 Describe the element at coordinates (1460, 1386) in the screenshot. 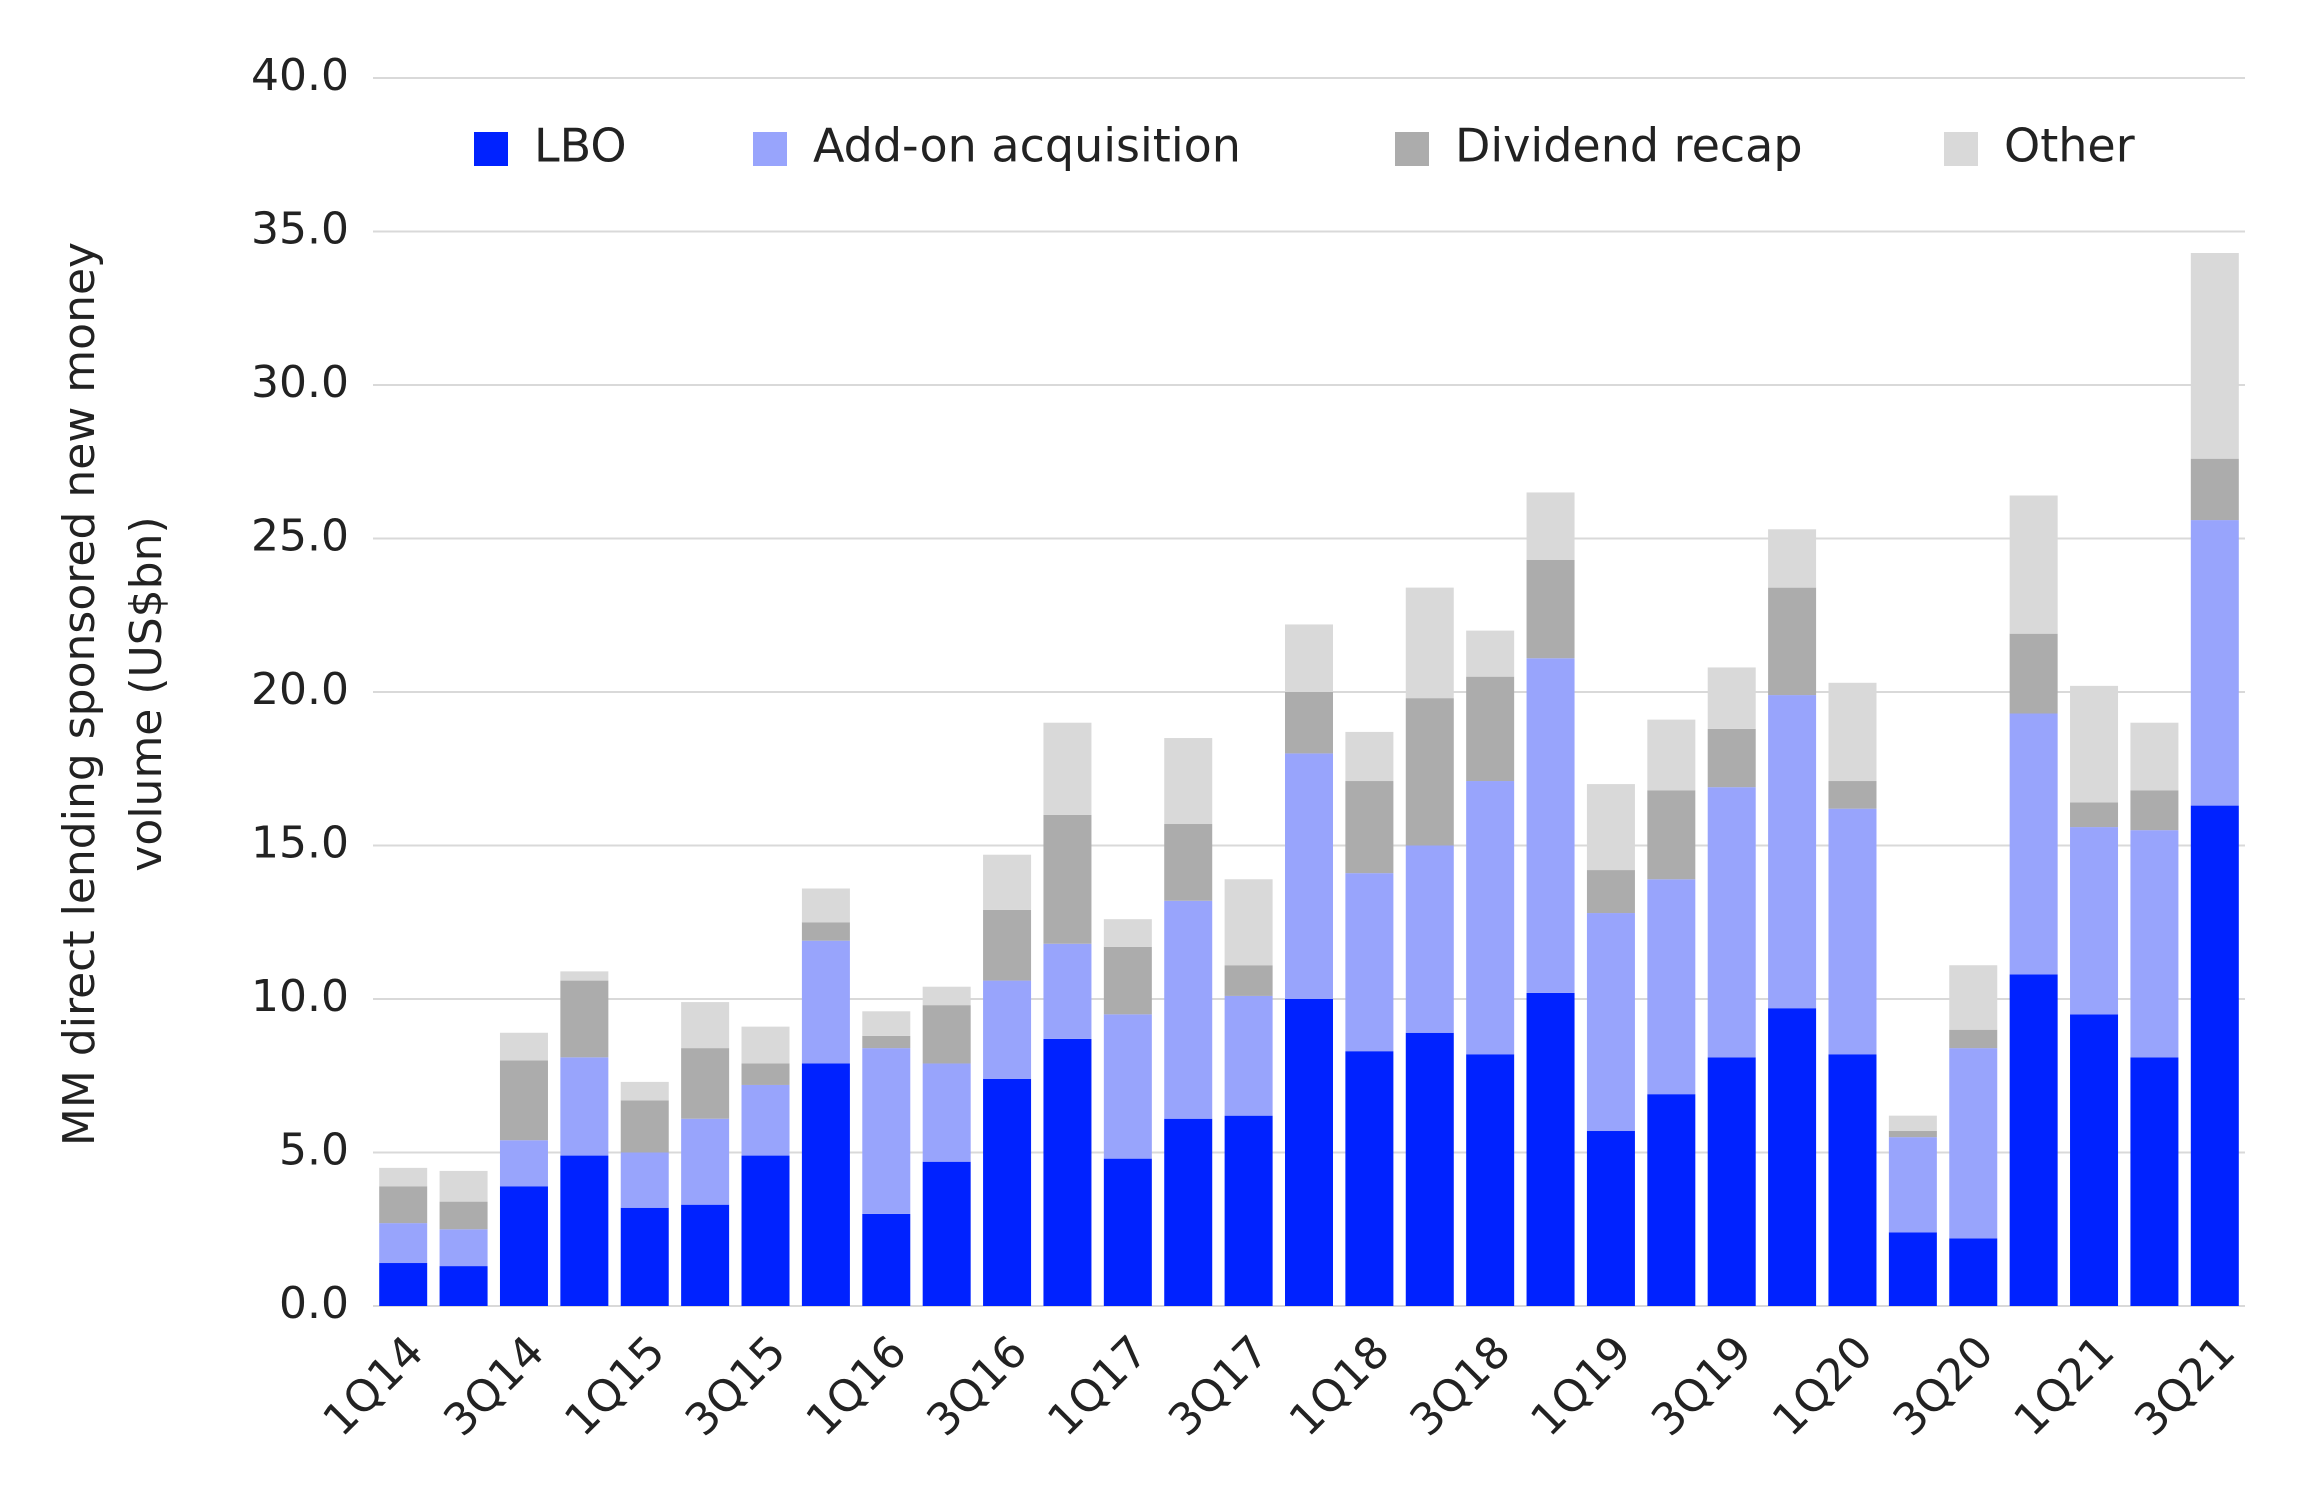

I see `x-tick-label: 3Q18` at that location.